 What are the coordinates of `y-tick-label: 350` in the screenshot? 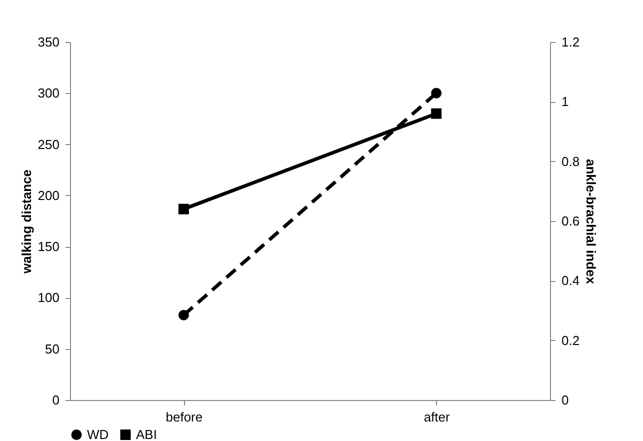 It's located at (49, 42).